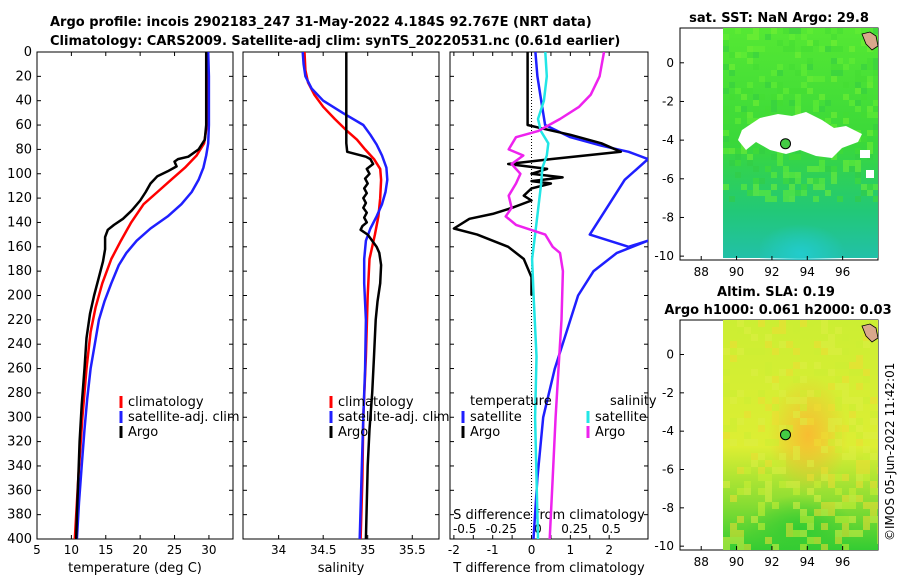  Describe the element at coordinates (71, 550) in the screenshot. I see `x-tick-label: 10` at that location.